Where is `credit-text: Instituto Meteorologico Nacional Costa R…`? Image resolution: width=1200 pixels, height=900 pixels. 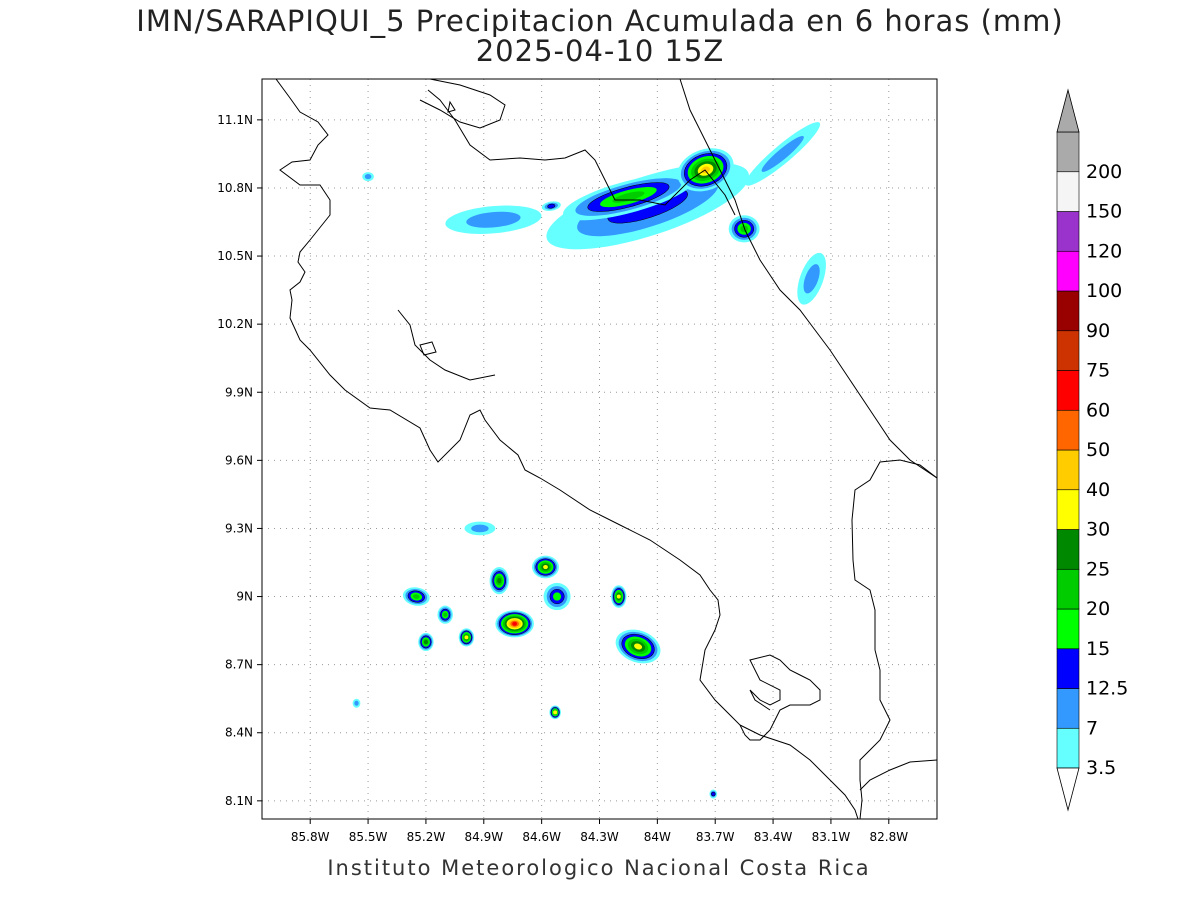
credit-text: Instituto Meteorologico Nacional Costa R… is located at coordinates (599, 868).